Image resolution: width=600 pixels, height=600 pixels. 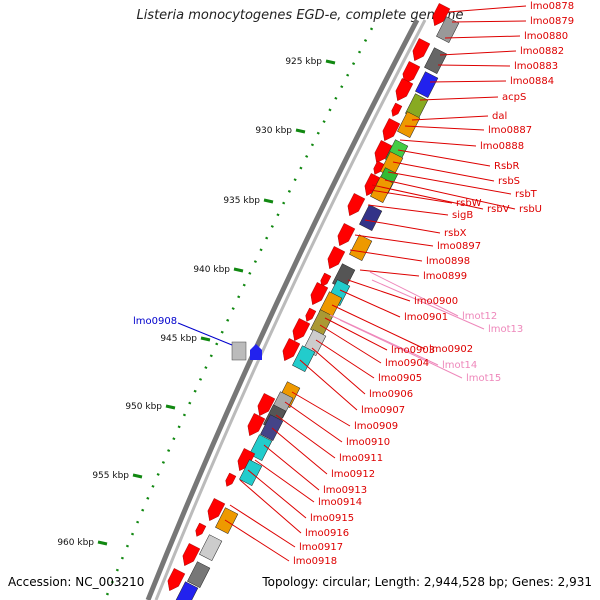 I want to click on gene-label: lmo0902, so click(x=451, y=349).